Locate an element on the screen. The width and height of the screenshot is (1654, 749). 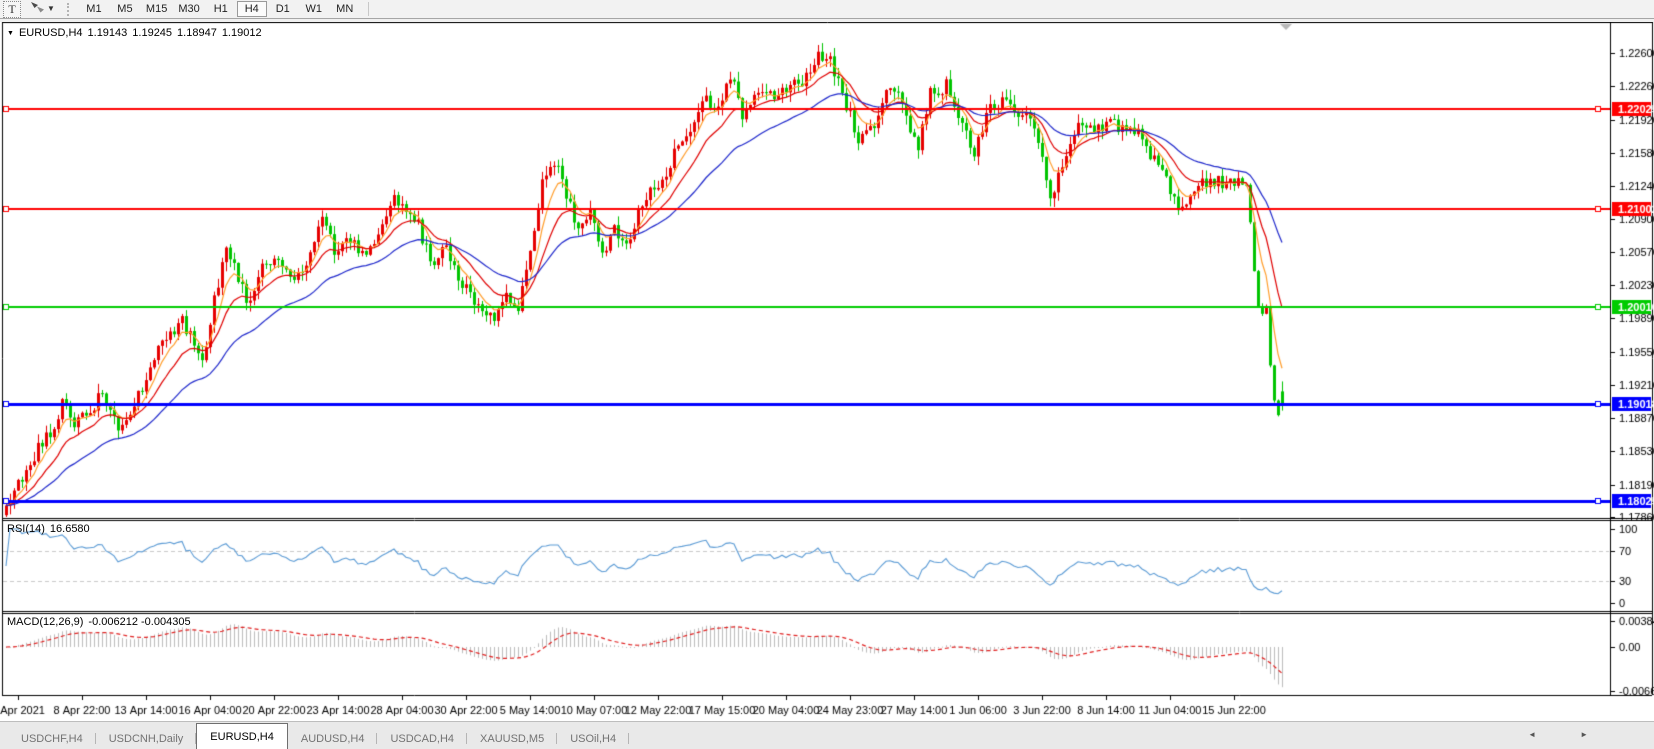
symbol-tab-label: EURUSD,H4 is located at coordinates (242, 736).